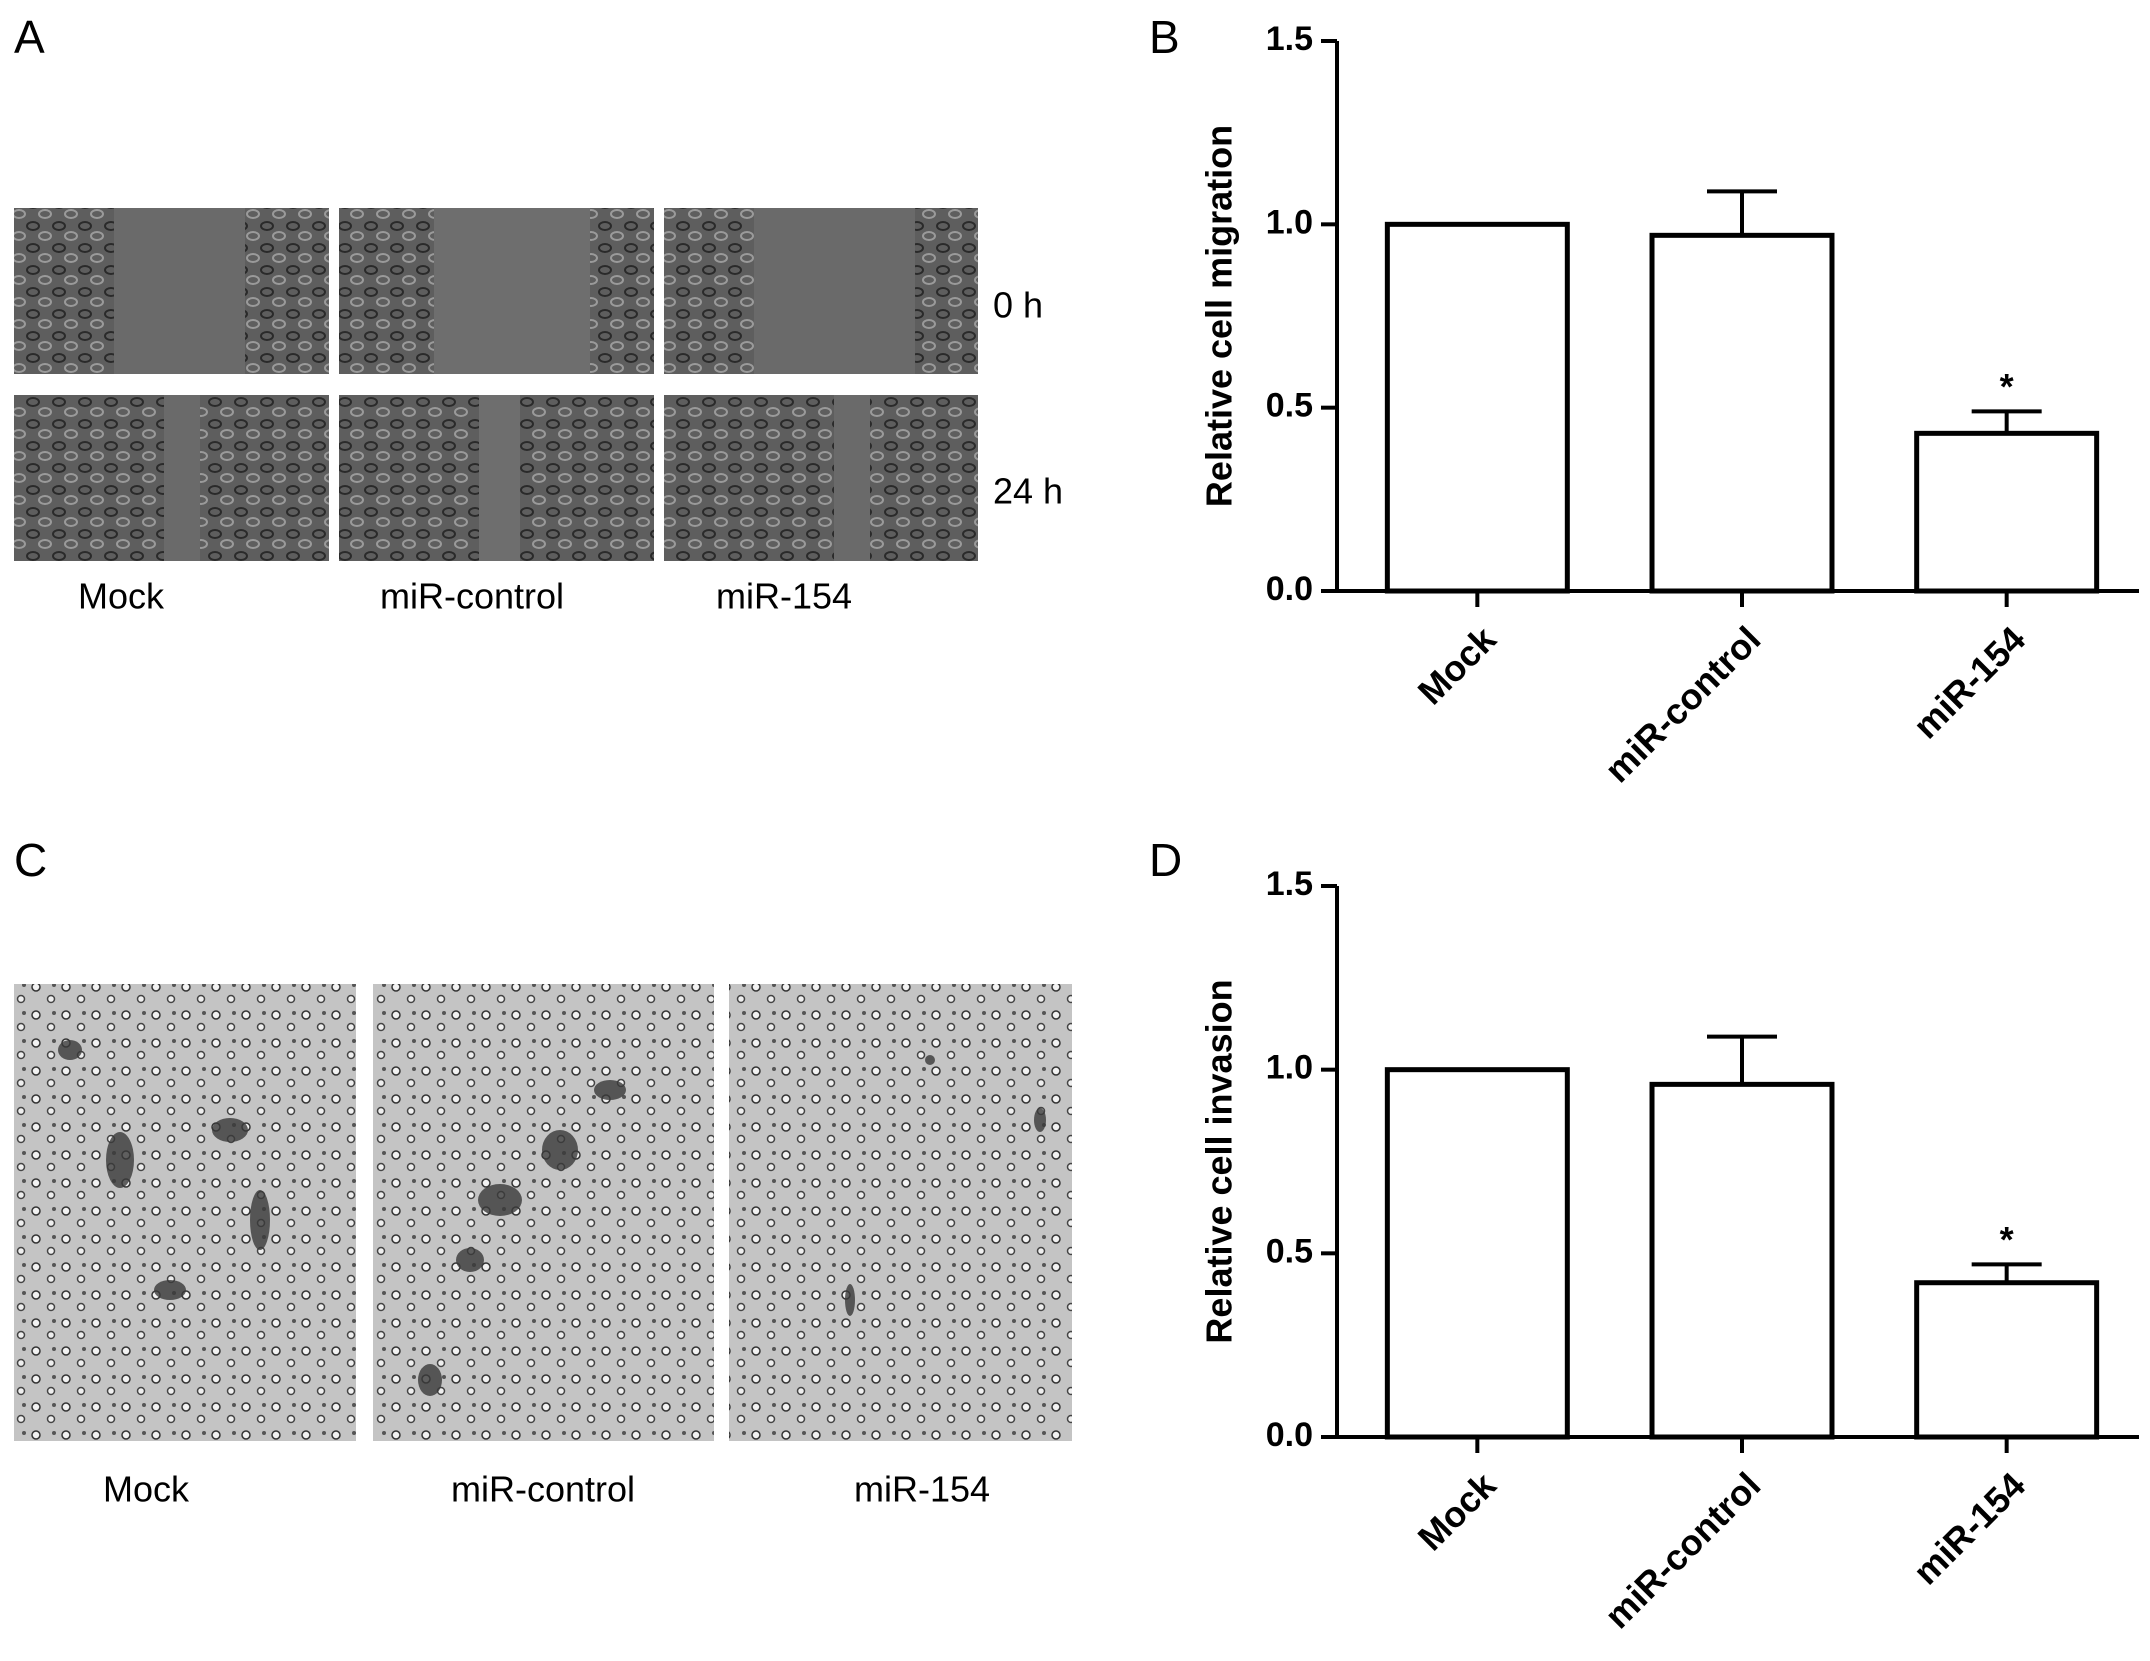  Describe the element at coordinates (1219, 316) in the screenshot. I see `y-axis-label: Relative cell migration` at that location.